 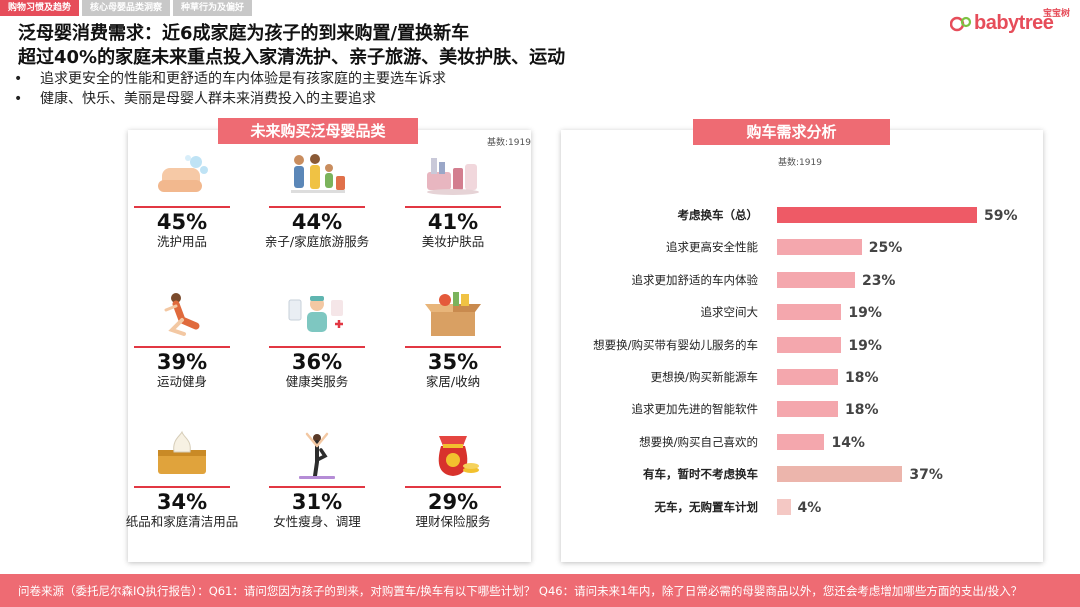 What do you see at coordinates (182, 502) in the screenshot?
I see `category-percent: 34%` at bounding box center [182, 502].